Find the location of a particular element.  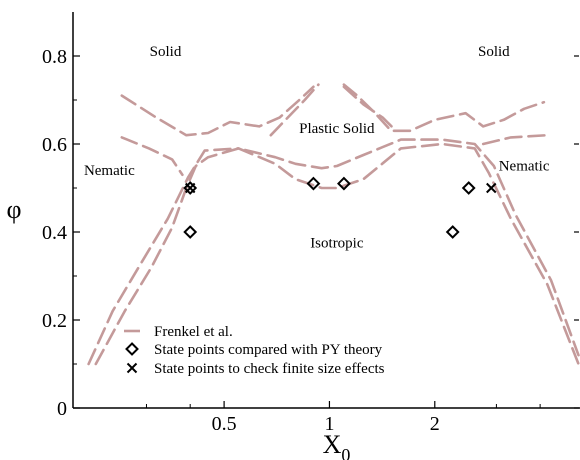

legend-diamond-swatch is located at coordinates (132, 349).